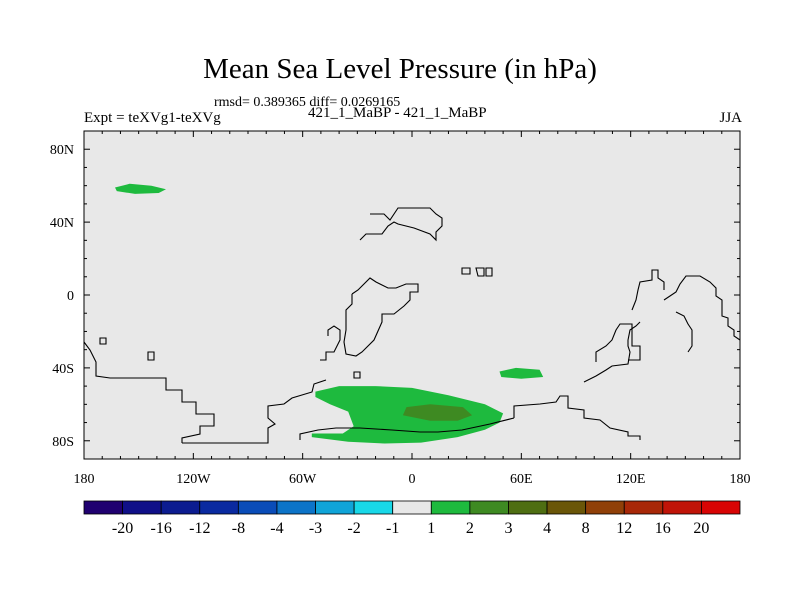 Image resolution: width=800 pixels, height=600 pixels. Describe the element at coordinates (521, 479) in the screenshot. I see `x-tick-label: 60E` at that location.